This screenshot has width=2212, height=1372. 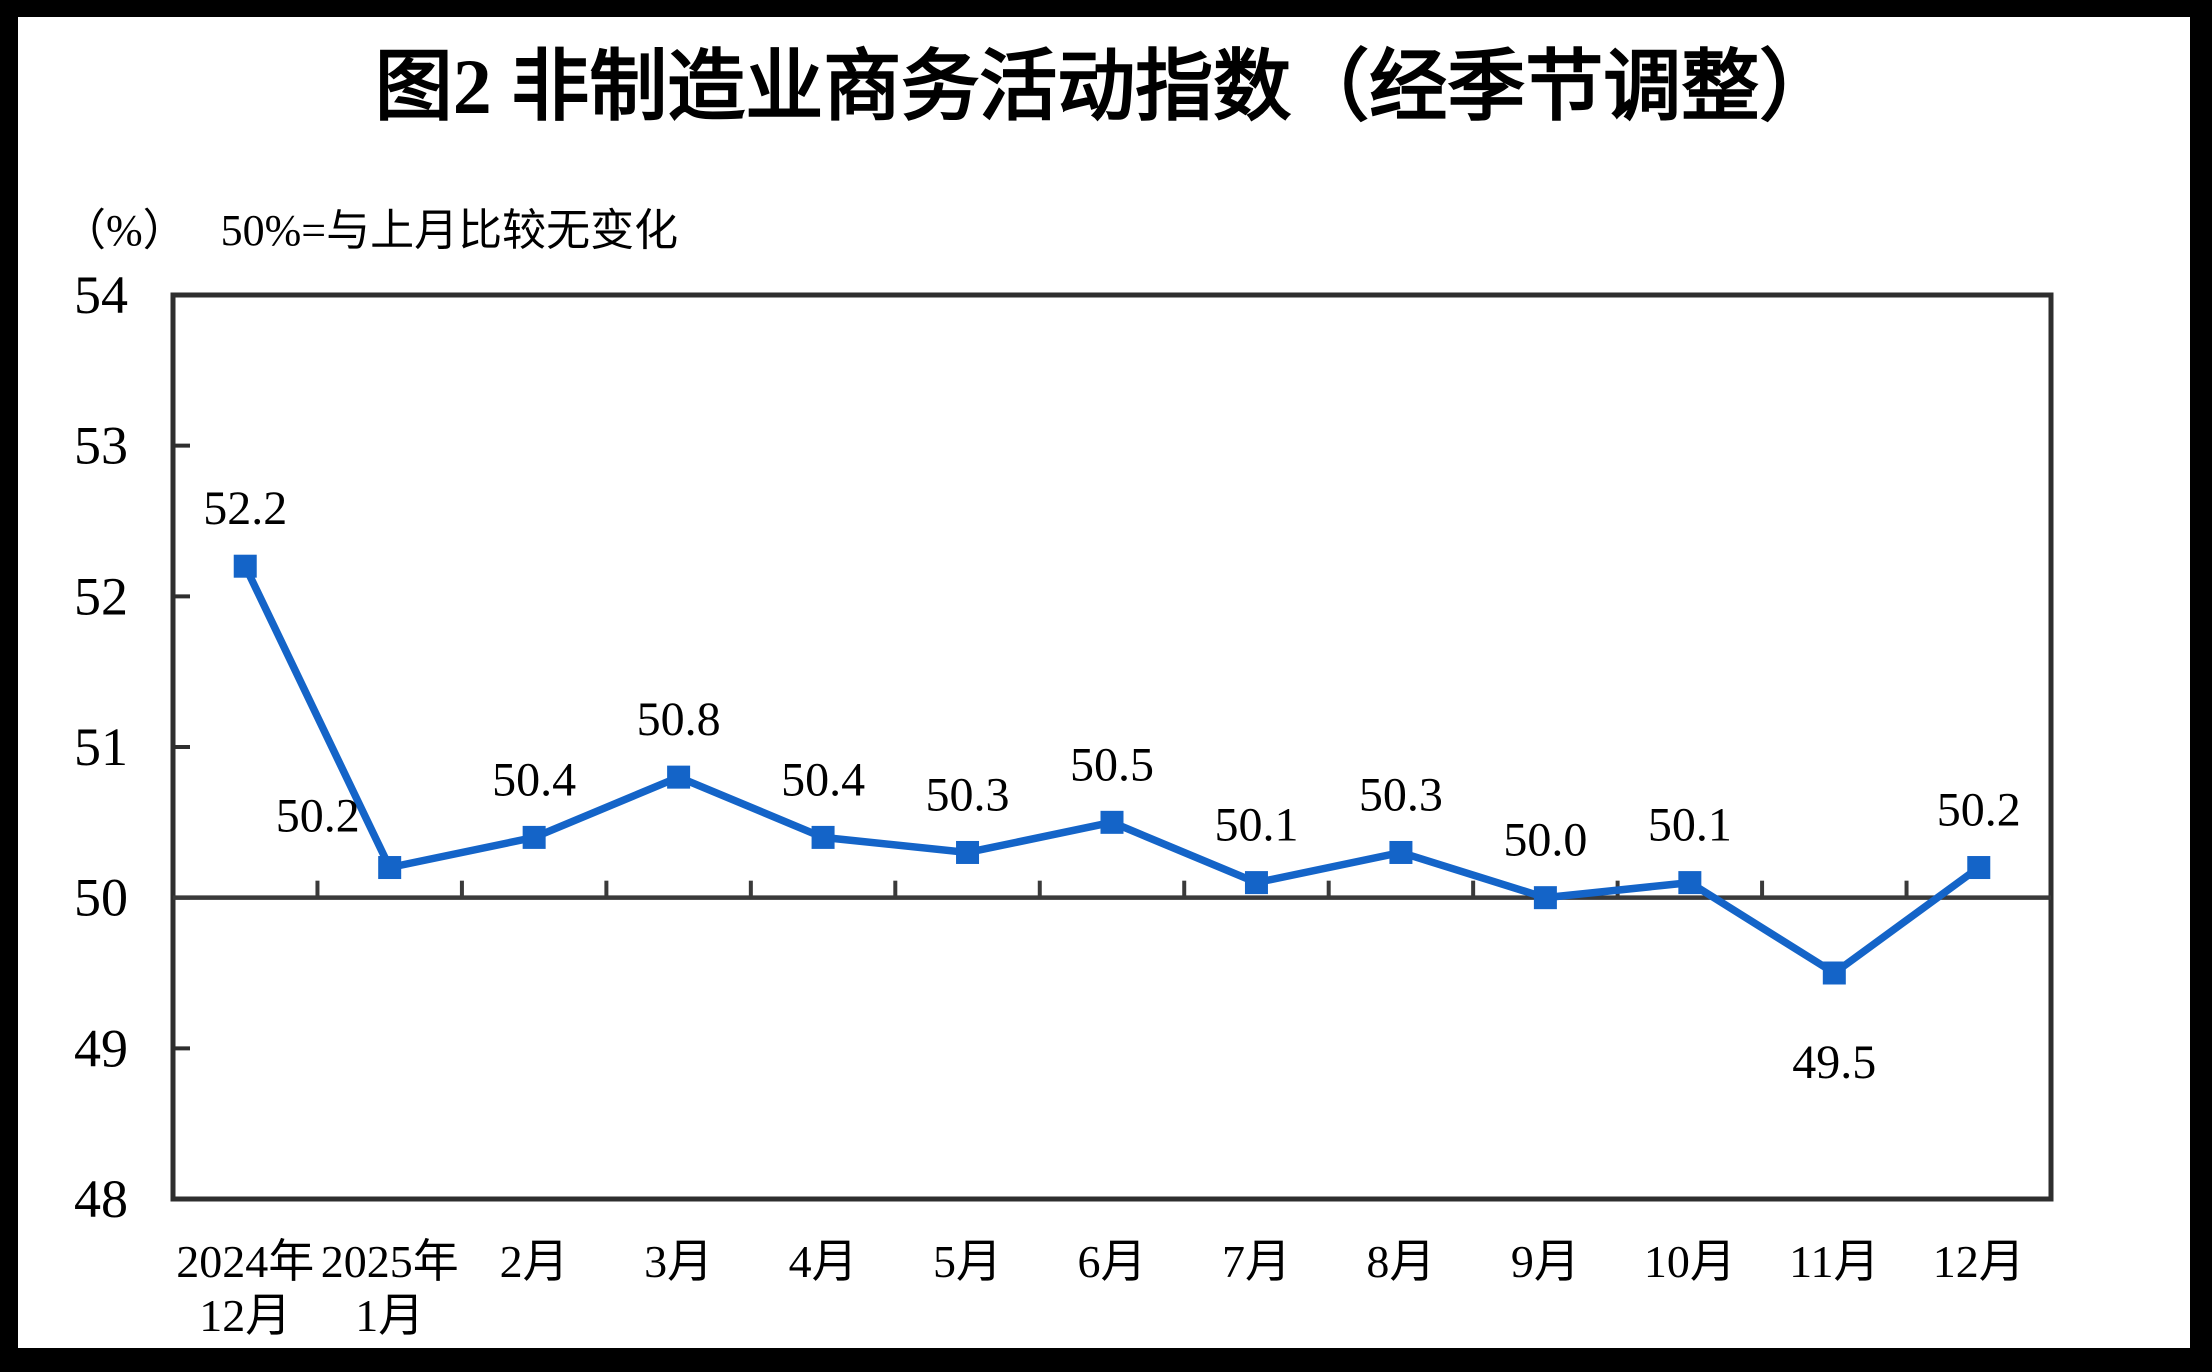 What do you see at coordinates (1979, 1261) in the screenshot?
I see `x-axis-label: 12月` at bounding box center [1979, 1261].